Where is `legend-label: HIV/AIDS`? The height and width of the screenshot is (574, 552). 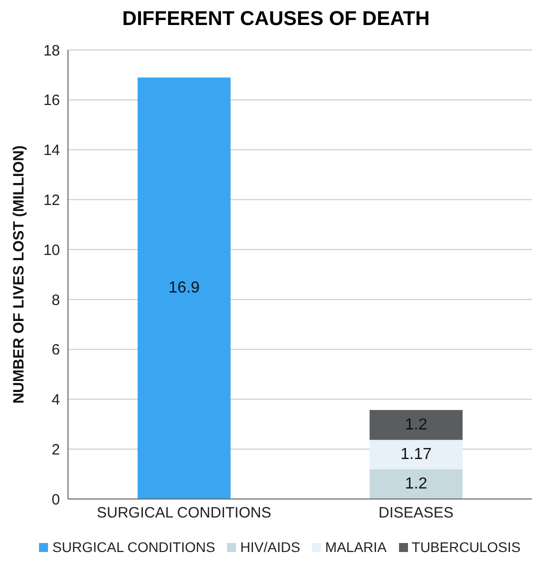
legend-label: HIV/AIDS is located at coordinates (269, 547).